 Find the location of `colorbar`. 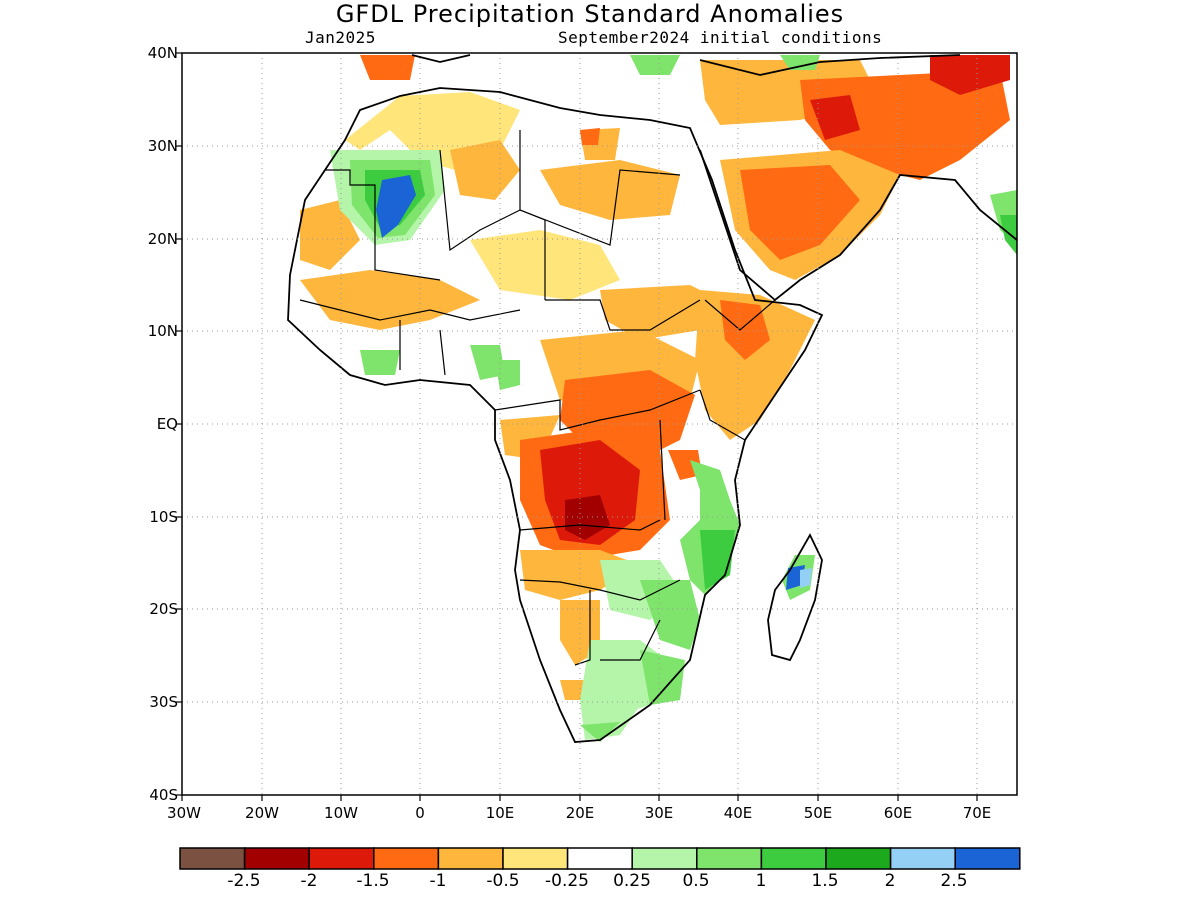

colorbar is located at coordinates (600, 858).